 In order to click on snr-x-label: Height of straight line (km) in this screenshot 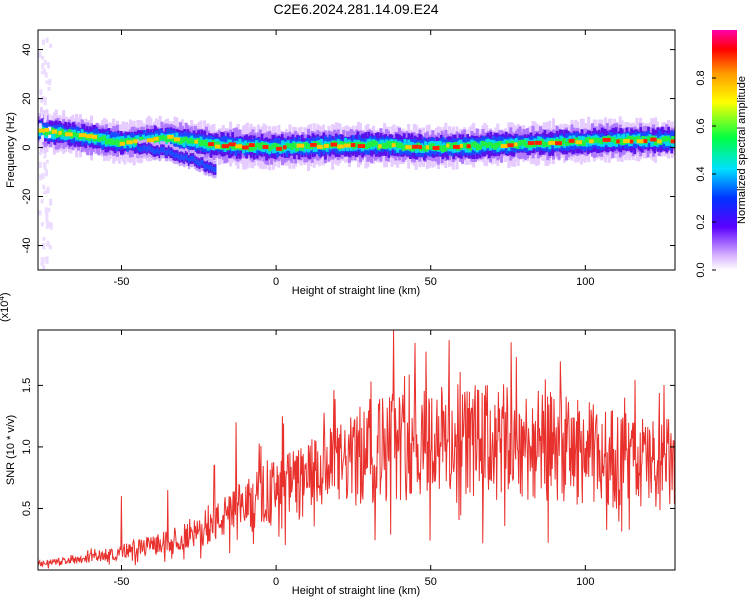, I will do `click(356, 591)`.